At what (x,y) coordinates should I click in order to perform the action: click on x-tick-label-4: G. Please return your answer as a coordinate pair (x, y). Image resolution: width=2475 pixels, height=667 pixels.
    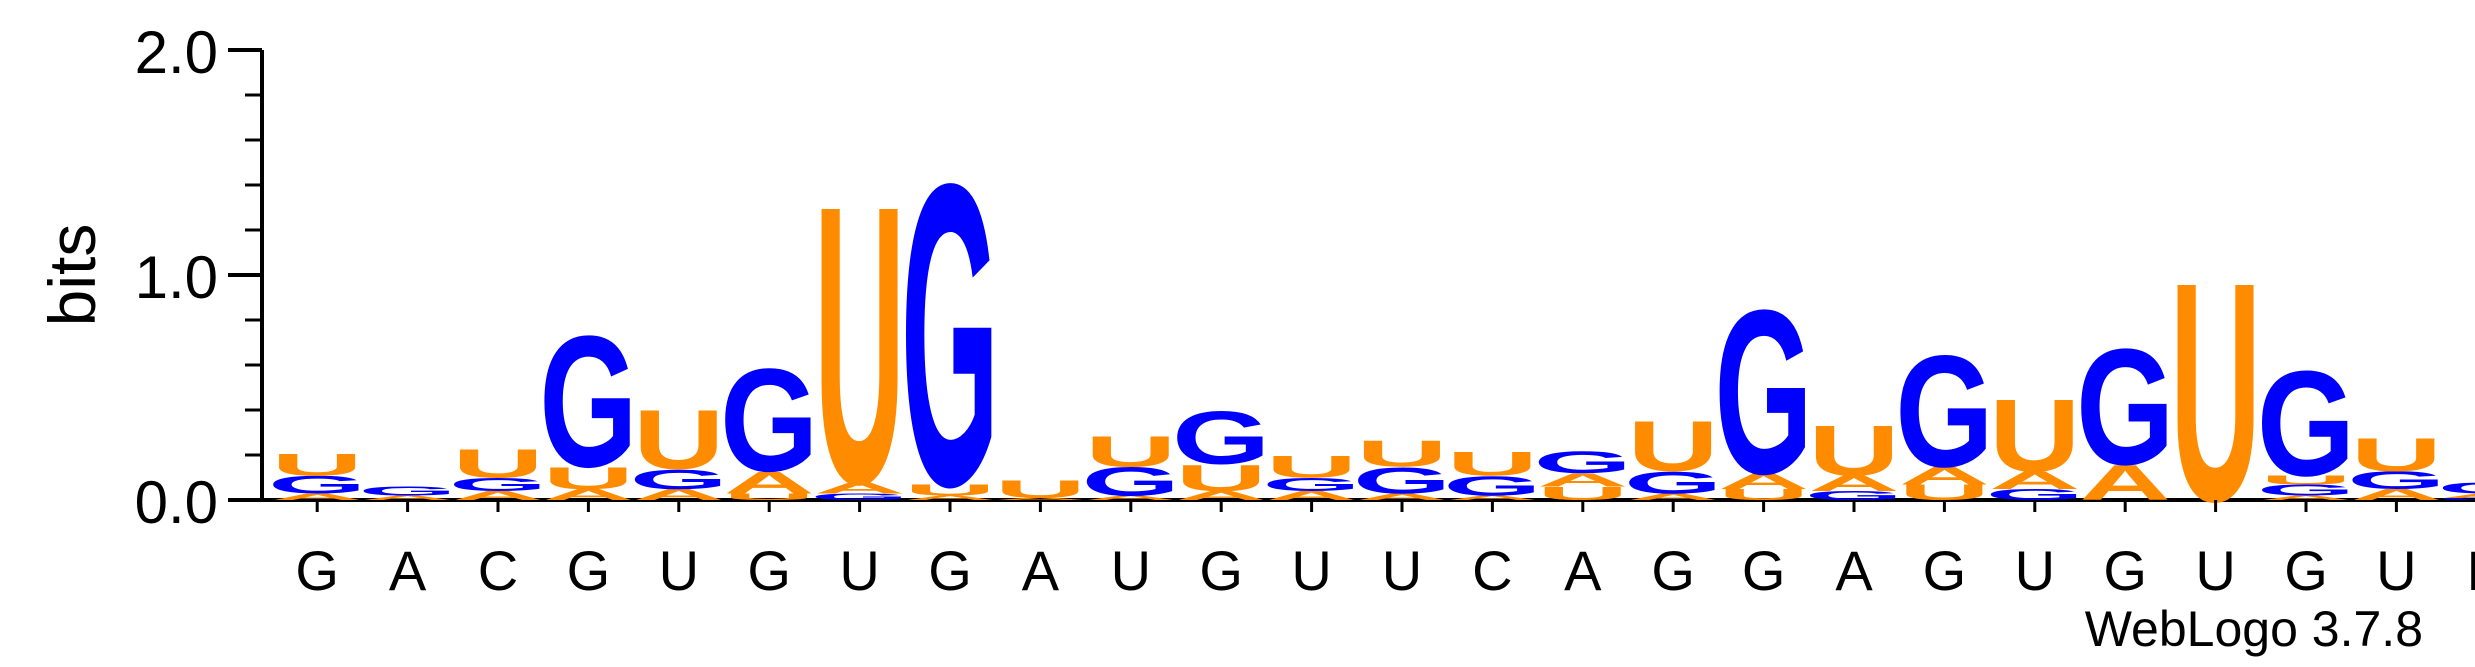
    Looking at the image, I should click on (589, 570).